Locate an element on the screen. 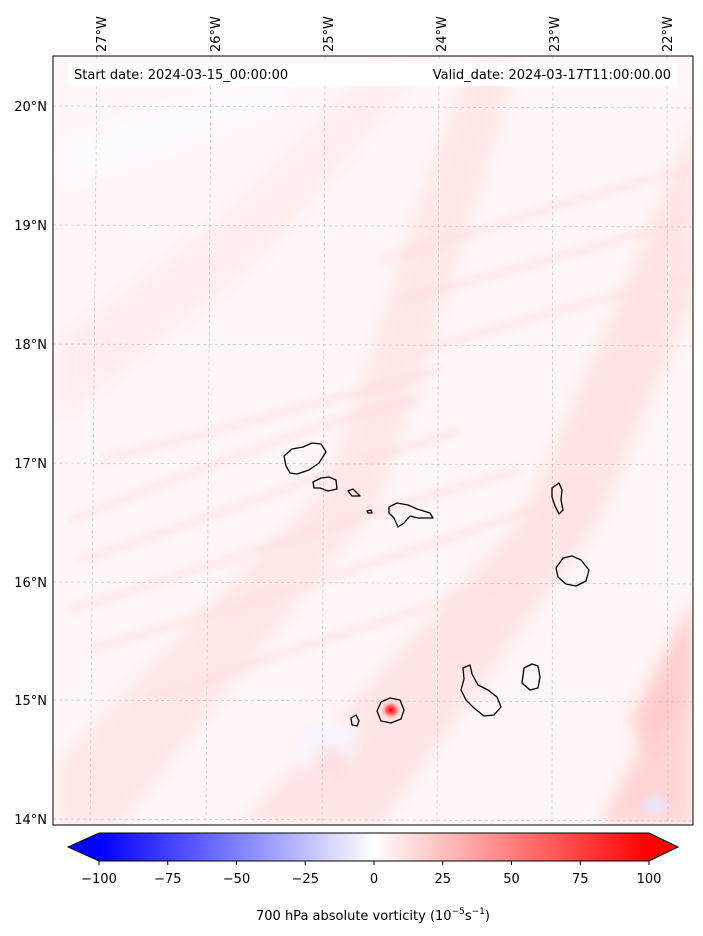  island-outlines is located at coordinates (436, 584).